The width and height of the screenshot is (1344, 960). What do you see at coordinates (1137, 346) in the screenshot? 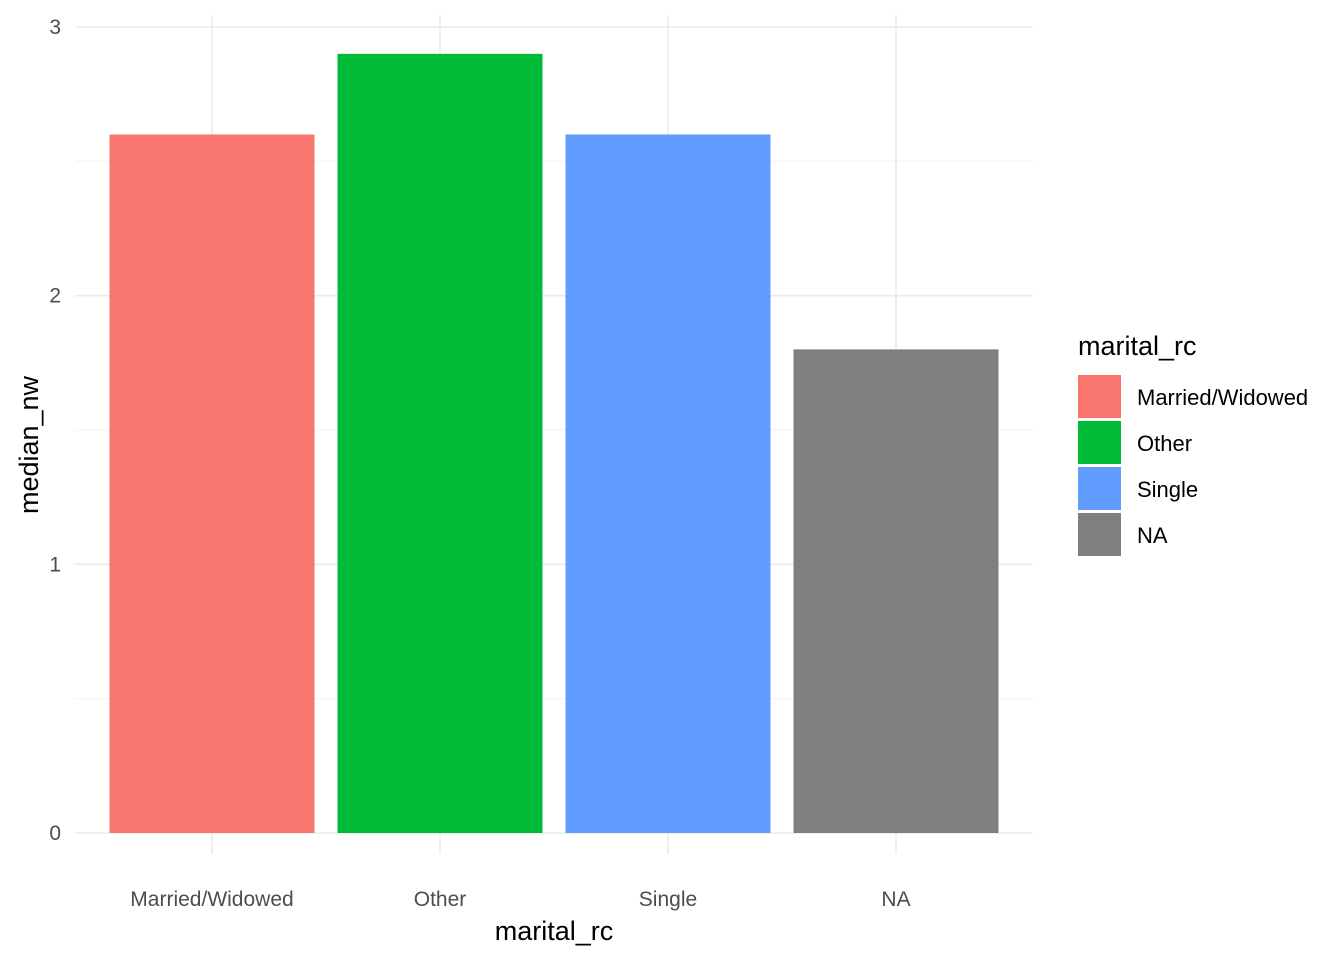
I see `legend-title: marital_rc` at bounding box center [1137, 346].